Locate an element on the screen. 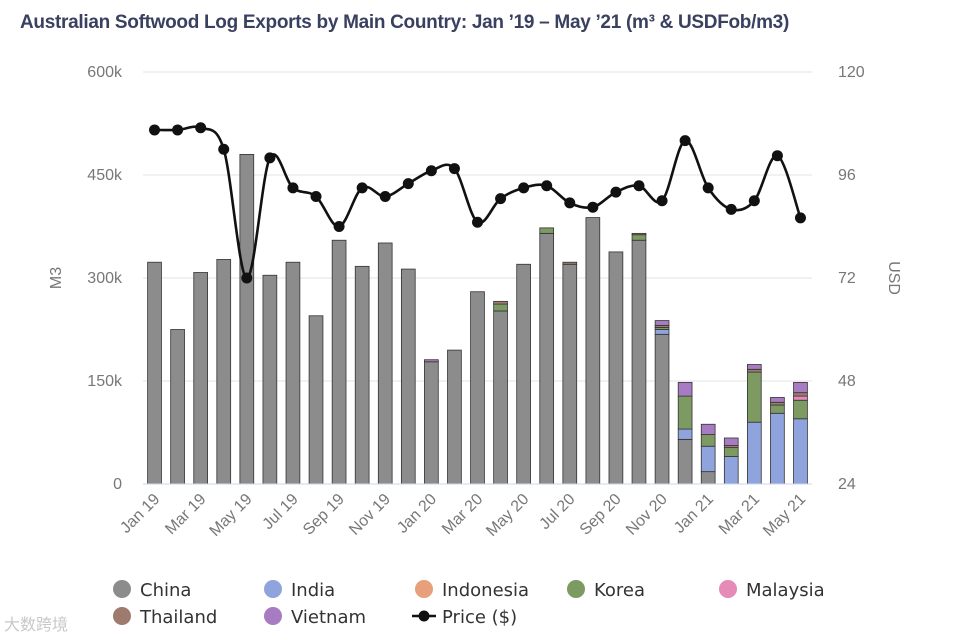 The image size is (953, 640). y-right-tick-label: 72 is located at coordinates (847, 278).